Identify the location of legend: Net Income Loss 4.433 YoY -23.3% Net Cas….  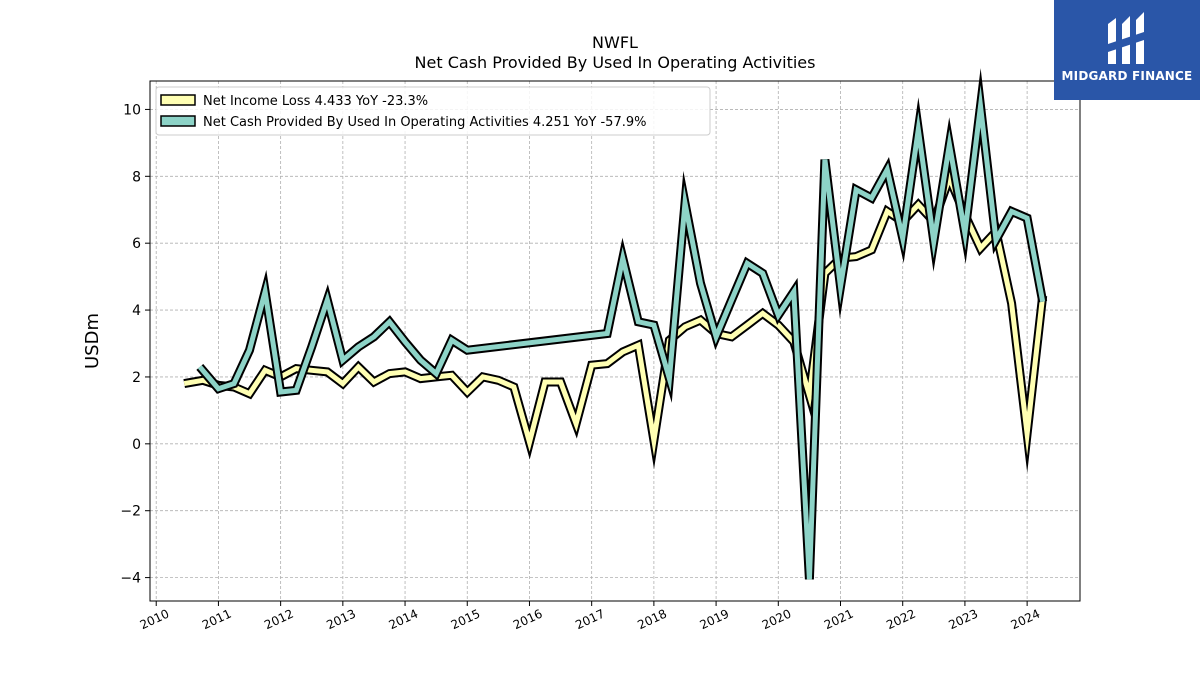
(433, 111).